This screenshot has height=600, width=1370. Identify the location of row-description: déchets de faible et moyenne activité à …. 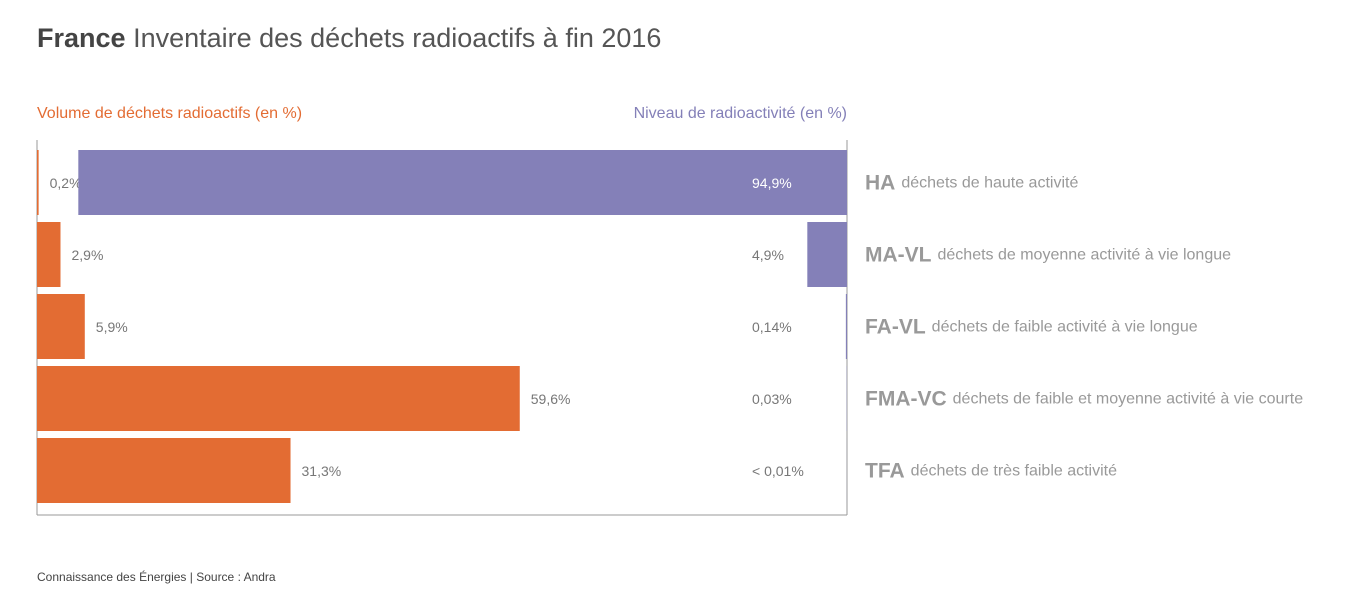
(1128, 399).